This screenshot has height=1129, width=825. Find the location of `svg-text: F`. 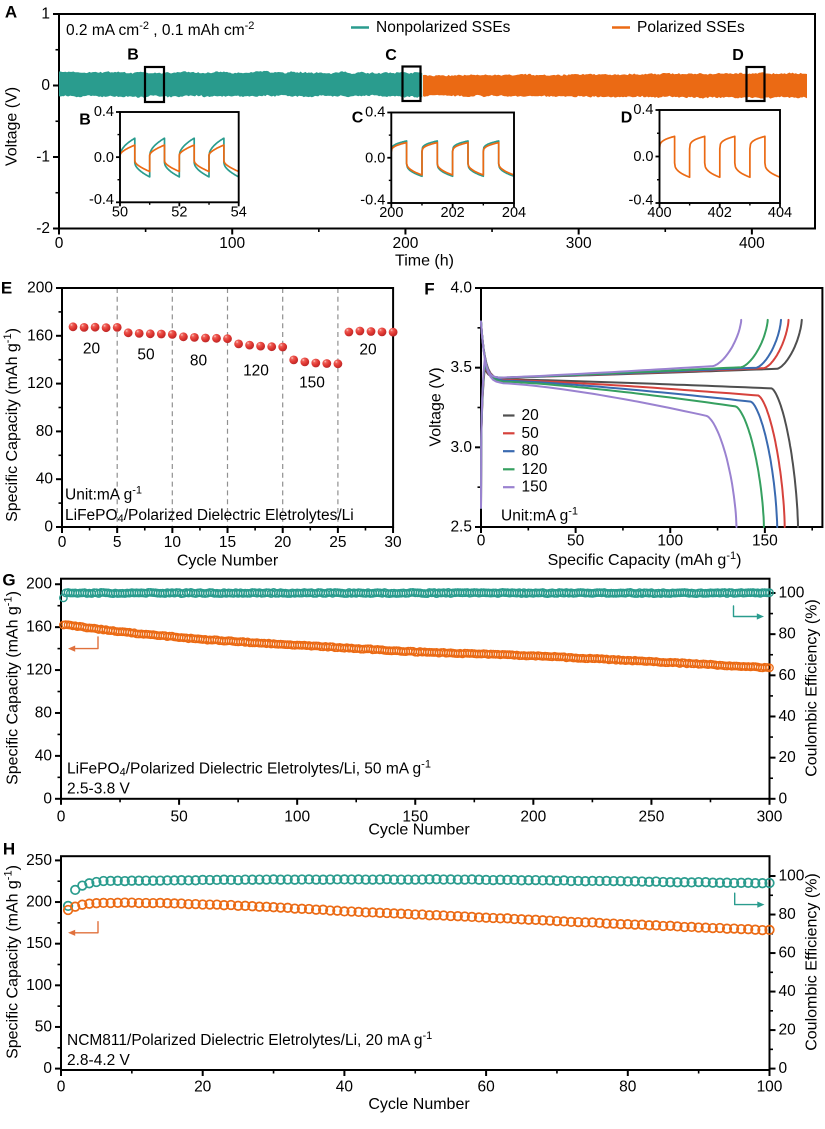

svg-text: F is located at coordinates (429, 289).